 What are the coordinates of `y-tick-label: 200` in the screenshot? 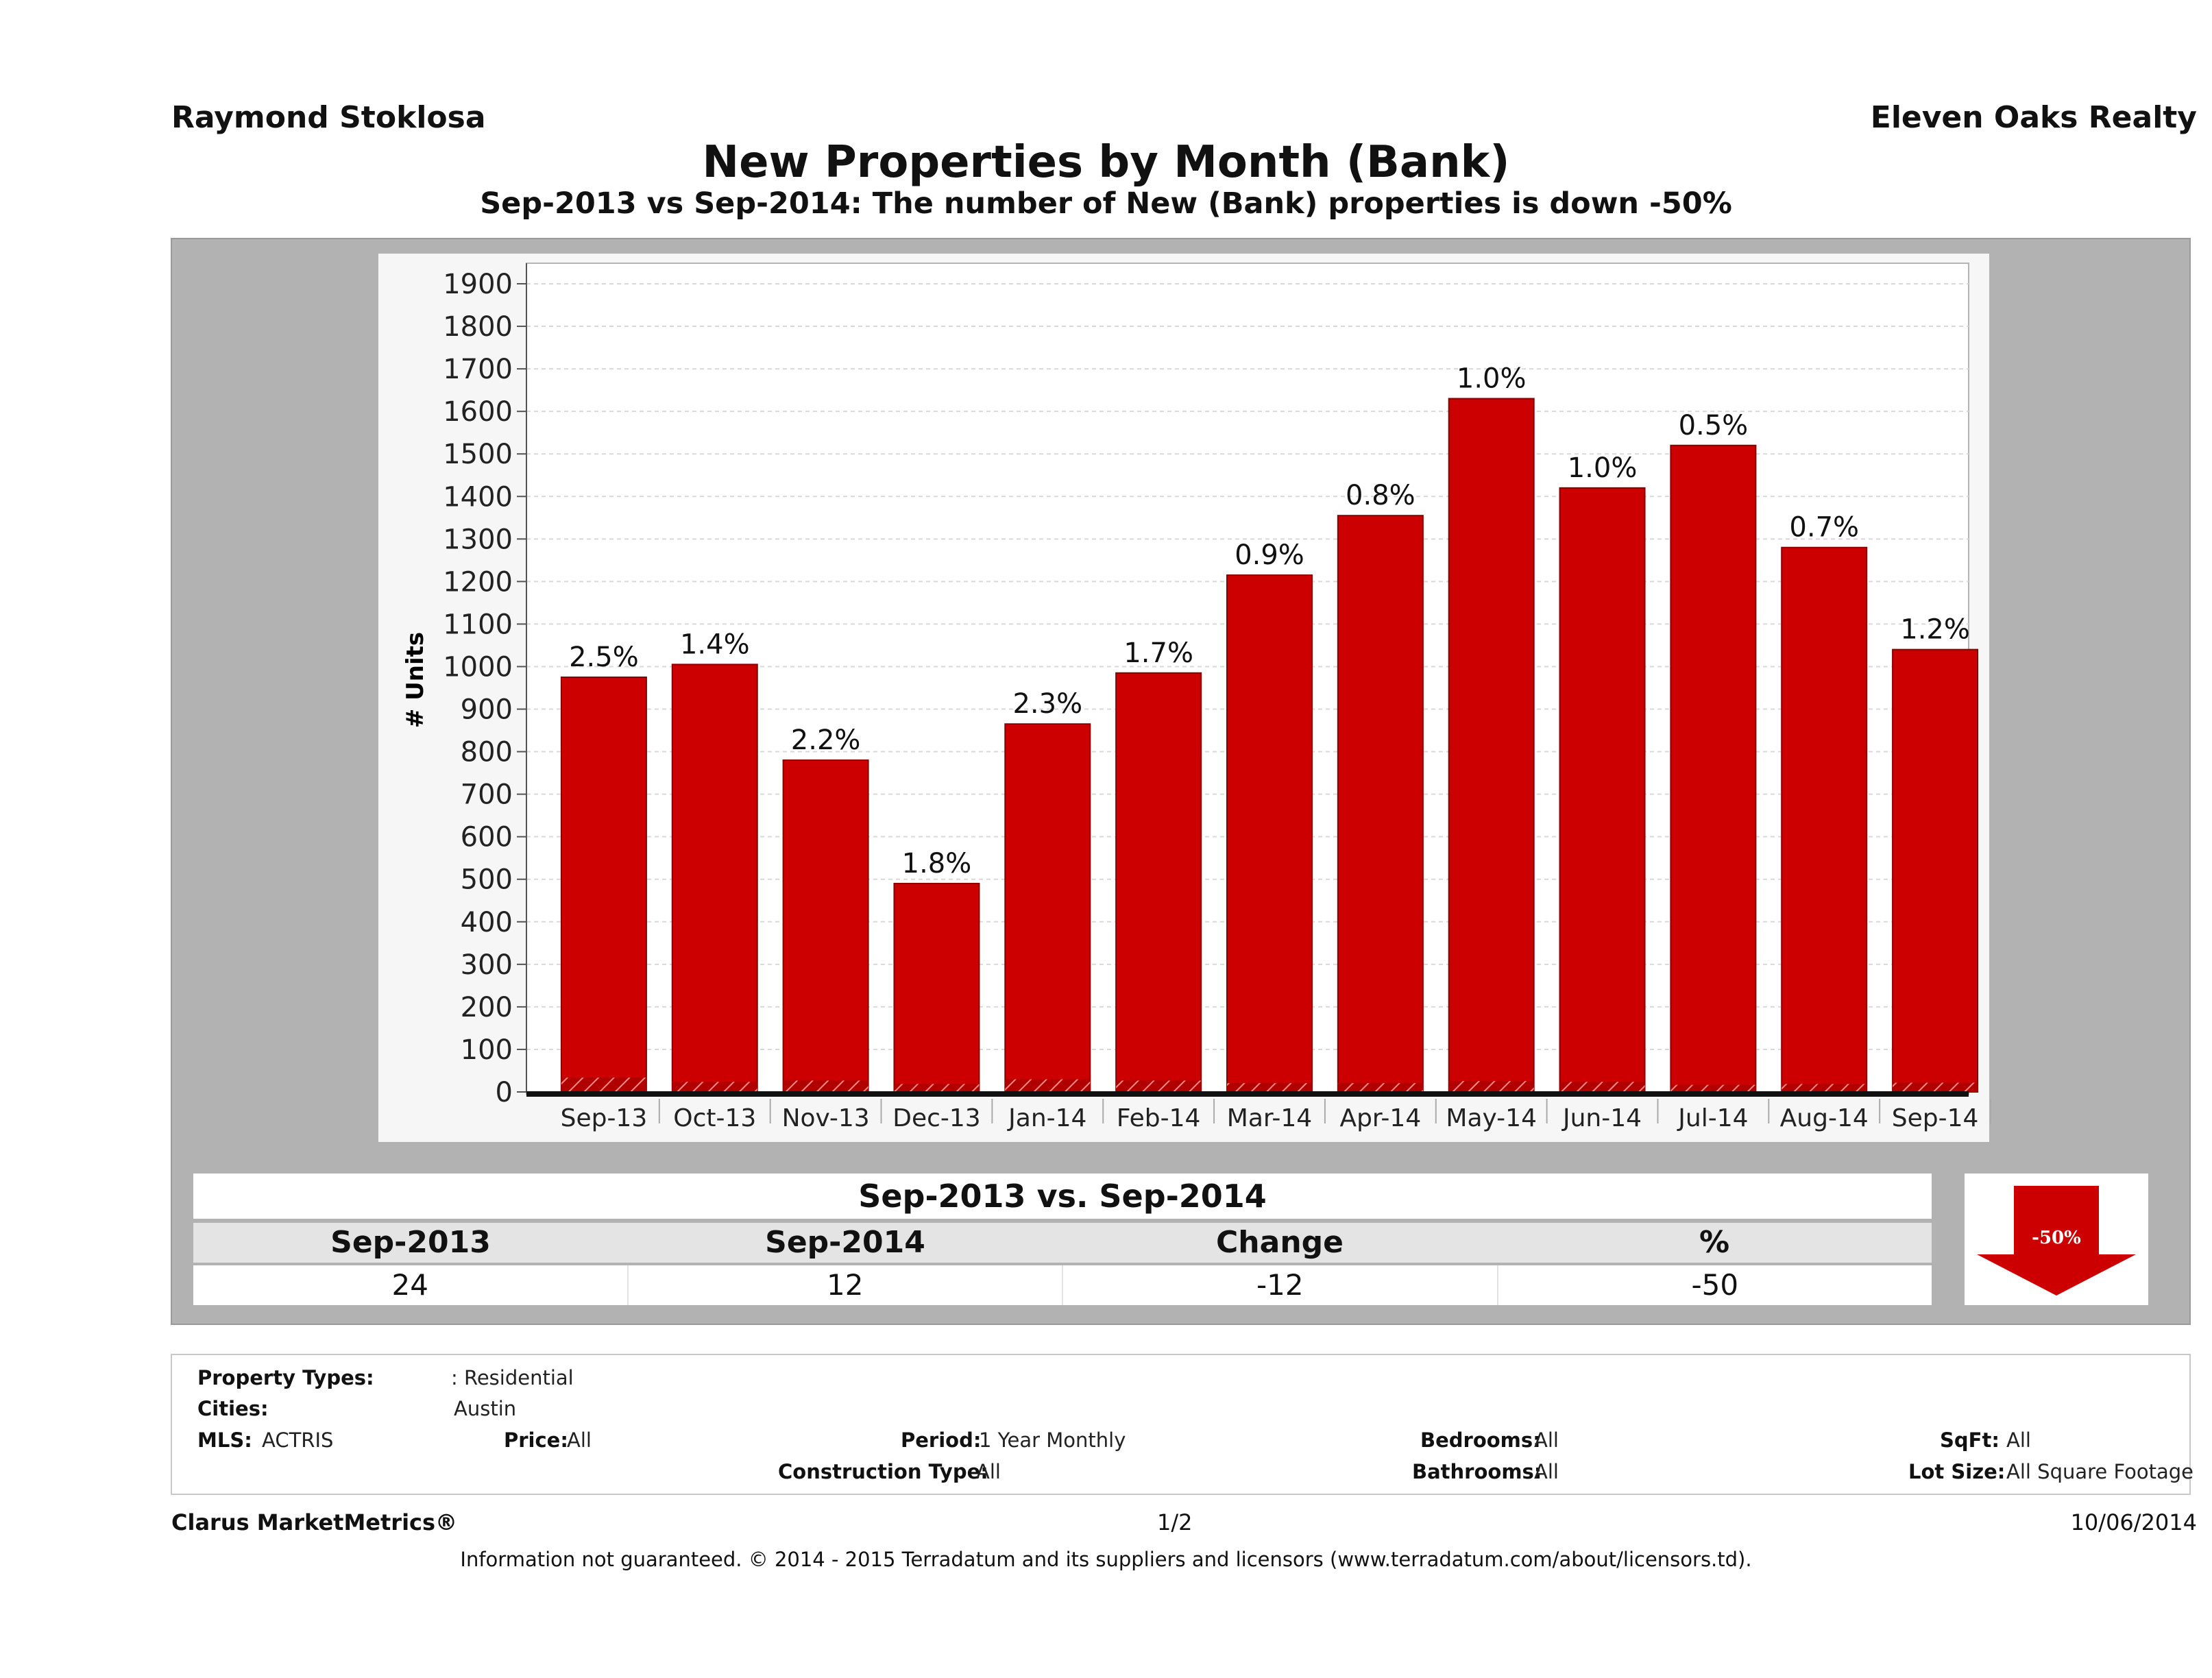 It's located at (487, 1007).